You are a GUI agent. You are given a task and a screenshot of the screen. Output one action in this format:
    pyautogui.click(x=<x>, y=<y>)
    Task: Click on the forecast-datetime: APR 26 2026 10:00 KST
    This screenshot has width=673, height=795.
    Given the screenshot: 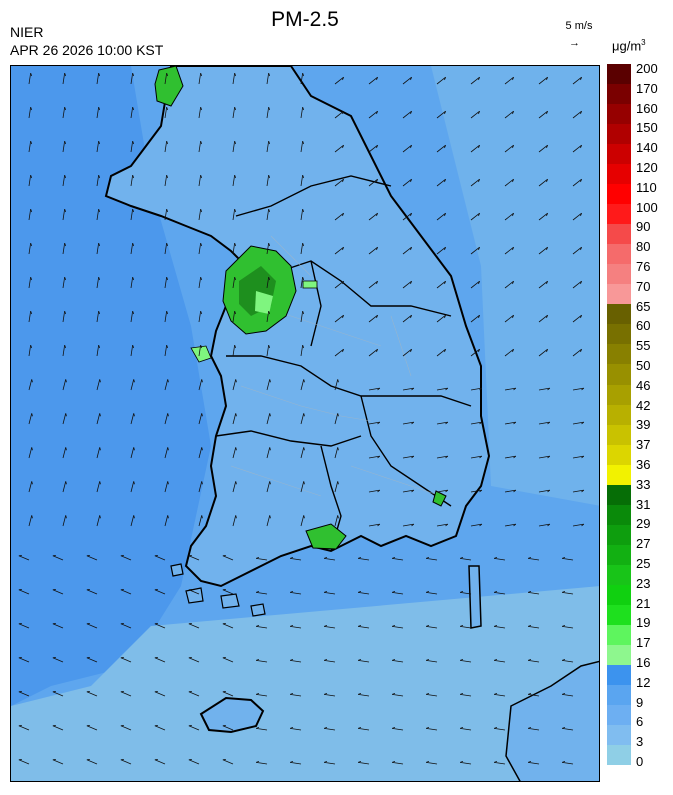 What is the action you would take?
    pyautogui.click(x=87, y=50)
    